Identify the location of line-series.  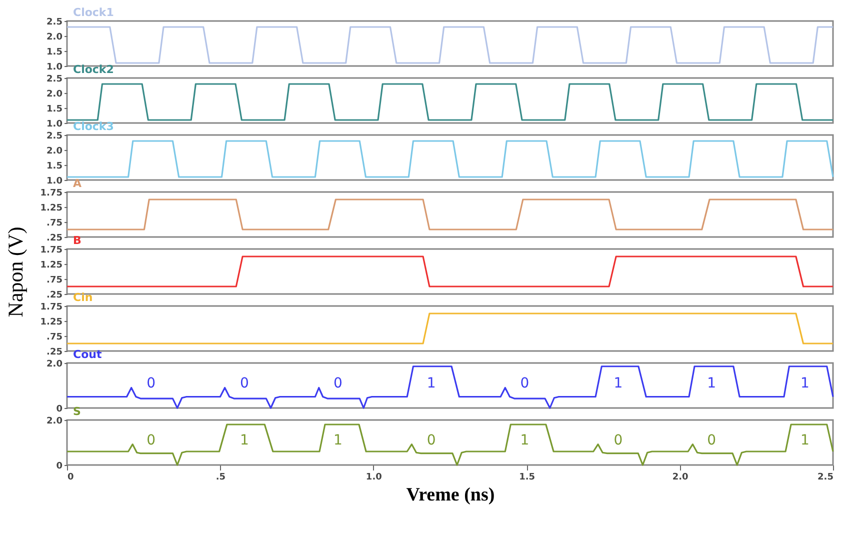
(450, 445).